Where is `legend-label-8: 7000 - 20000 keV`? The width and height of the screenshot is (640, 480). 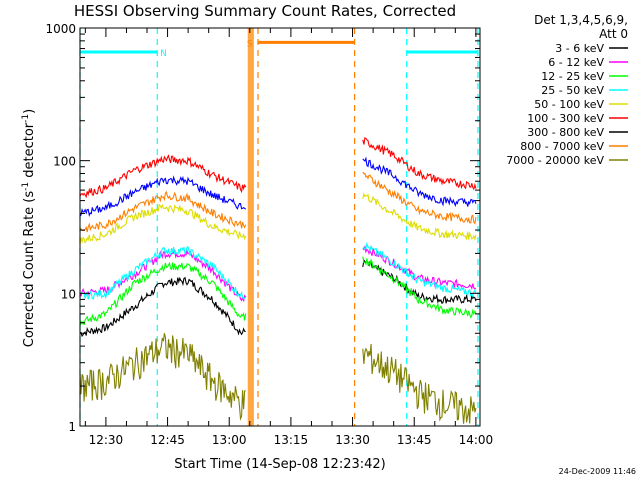
legend-label-8: 7000 - 20000 keV is located at coordinates (555, 160).